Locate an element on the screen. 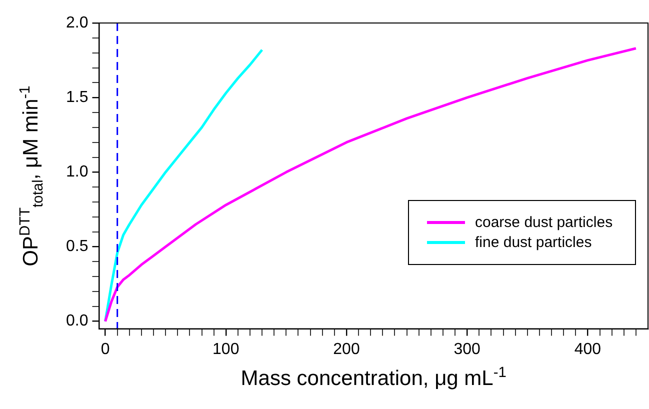 The height and width of the screenshot is (409, 649). y-tick-label: 1.5 is located at coordinates (77, 97).